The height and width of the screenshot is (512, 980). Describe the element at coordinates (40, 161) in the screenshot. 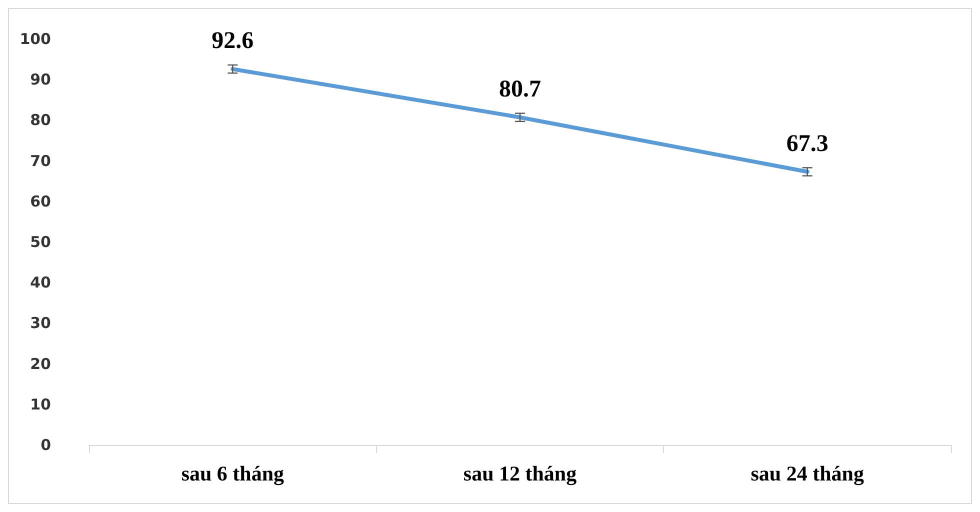

I see `y-tick-label: 70` at that location.